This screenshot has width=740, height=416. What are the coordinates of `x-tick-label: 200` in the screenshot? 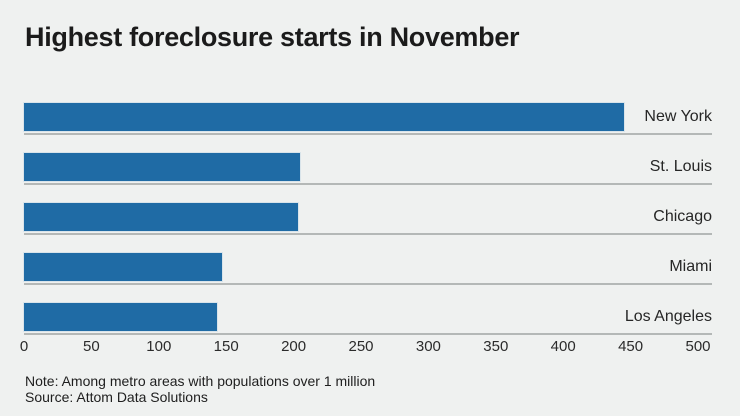 It's located at (294, 346).